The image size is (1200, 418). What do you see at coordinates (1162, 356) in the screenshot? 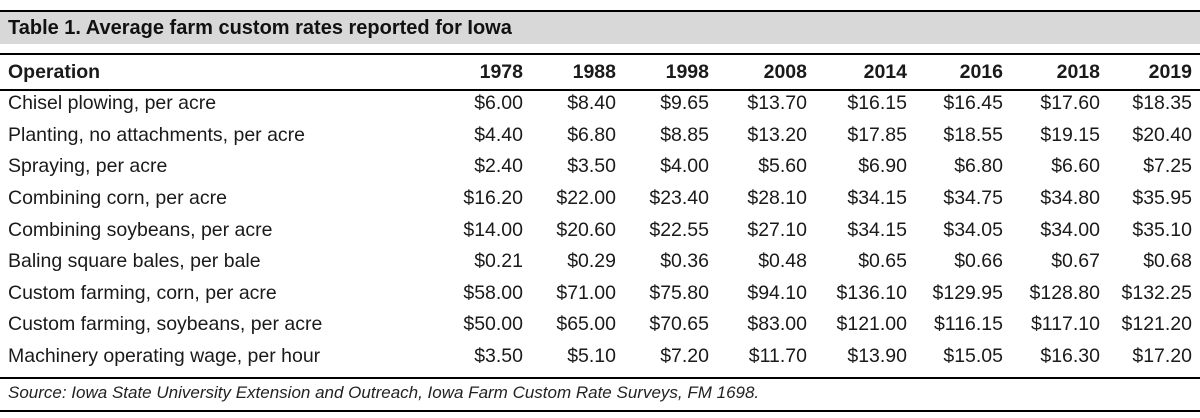
I see `rate-cell: $17.20` at bounding box center [1162, 356].